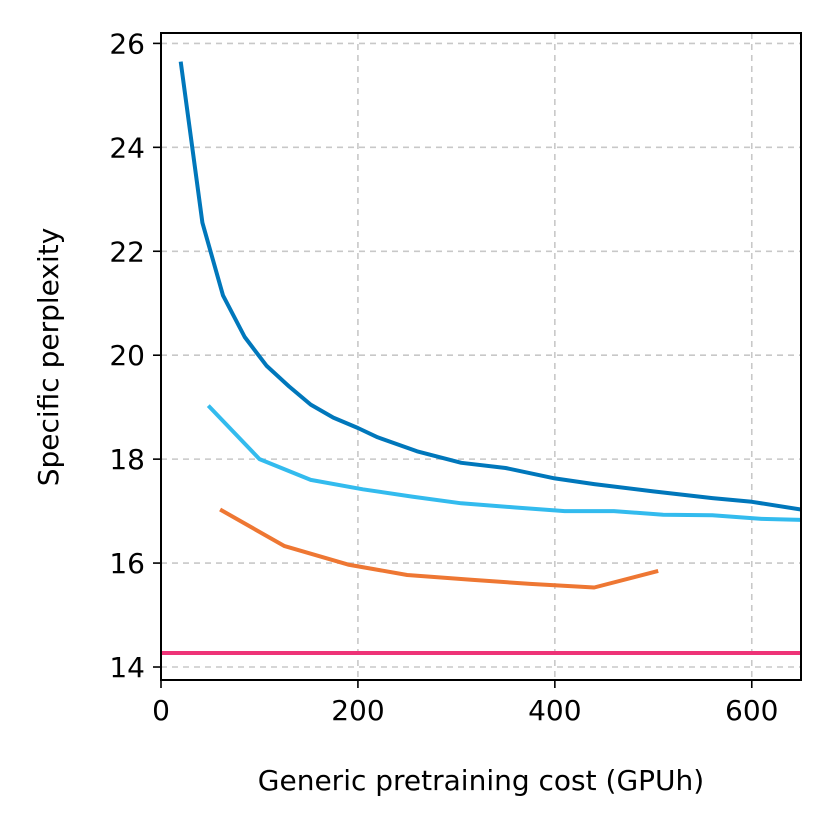 The height and width of the screenshot is (830, 830). Describe the element at coordinates (127, 355) in the screenshot. I see `y-tick-label: 20` at that location.